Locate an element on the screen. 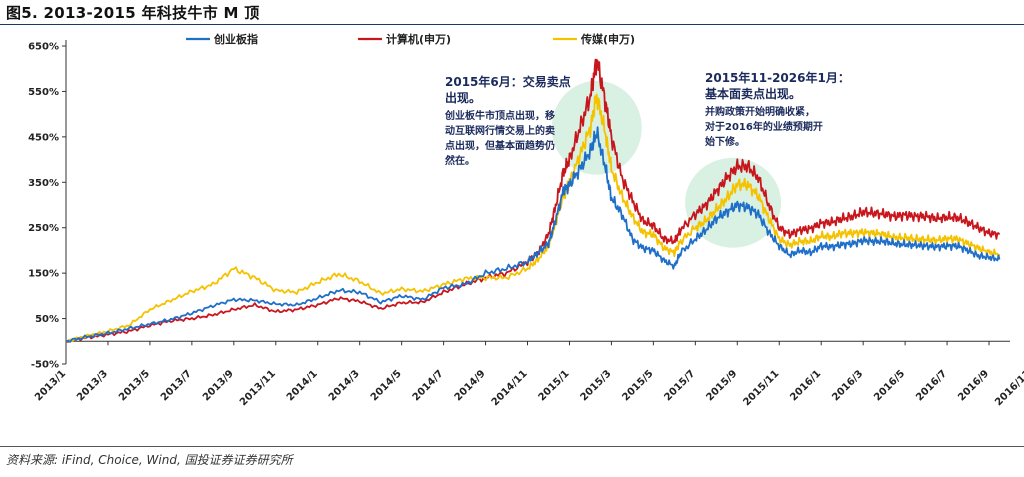 The image size is (1024, 477). x-tick-label: 2013/7 is located at coordinates (176, 385).